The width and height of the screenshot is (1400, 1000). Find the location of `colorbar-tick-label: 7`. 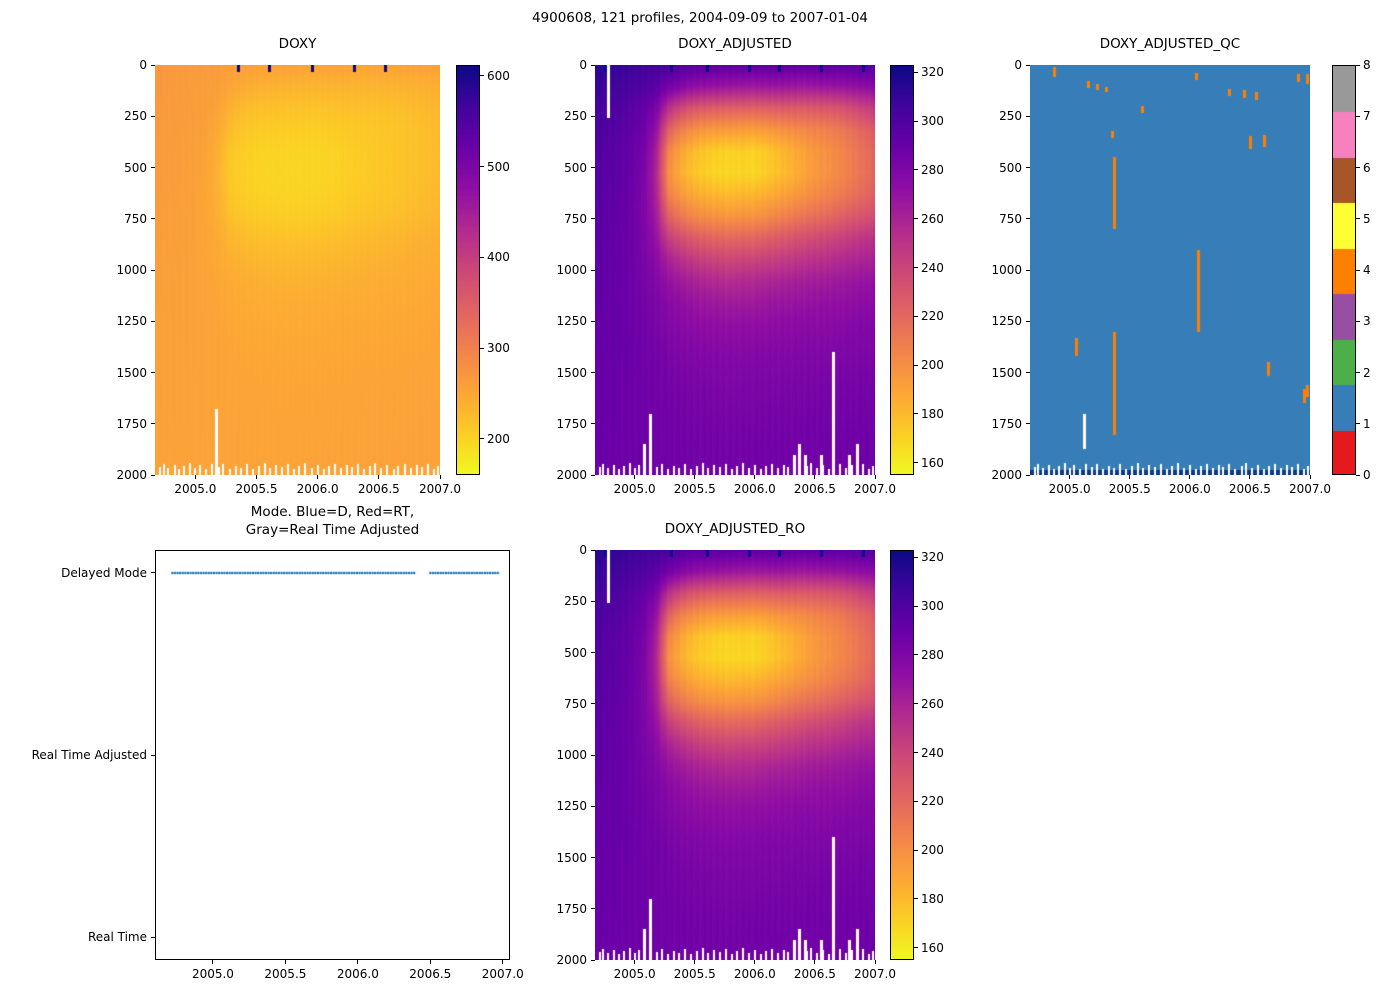

colorbar-tick-label: 7 is located at coordinates (1367, 116).